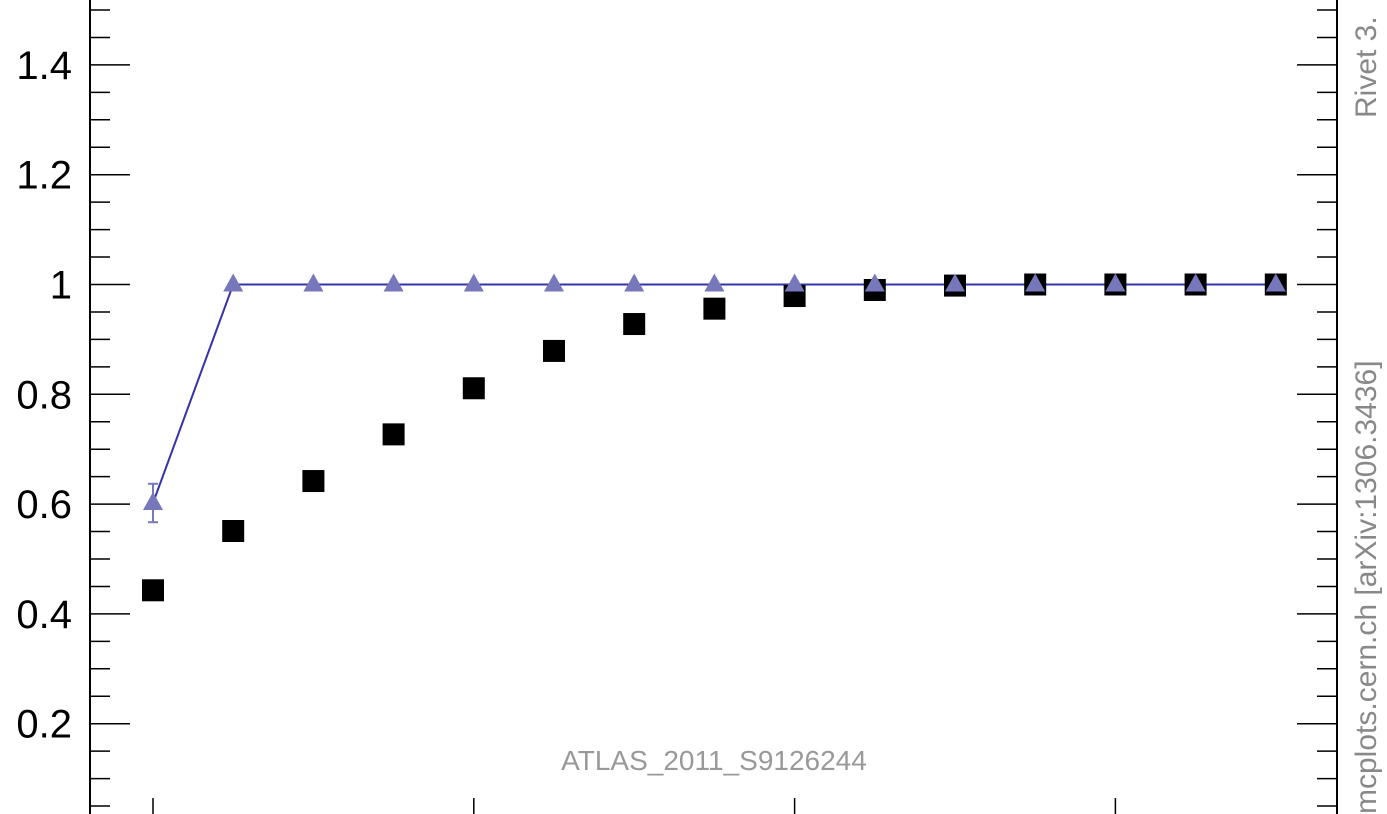  I want to click on y-tick-label: 1.2, so click(44, 176).